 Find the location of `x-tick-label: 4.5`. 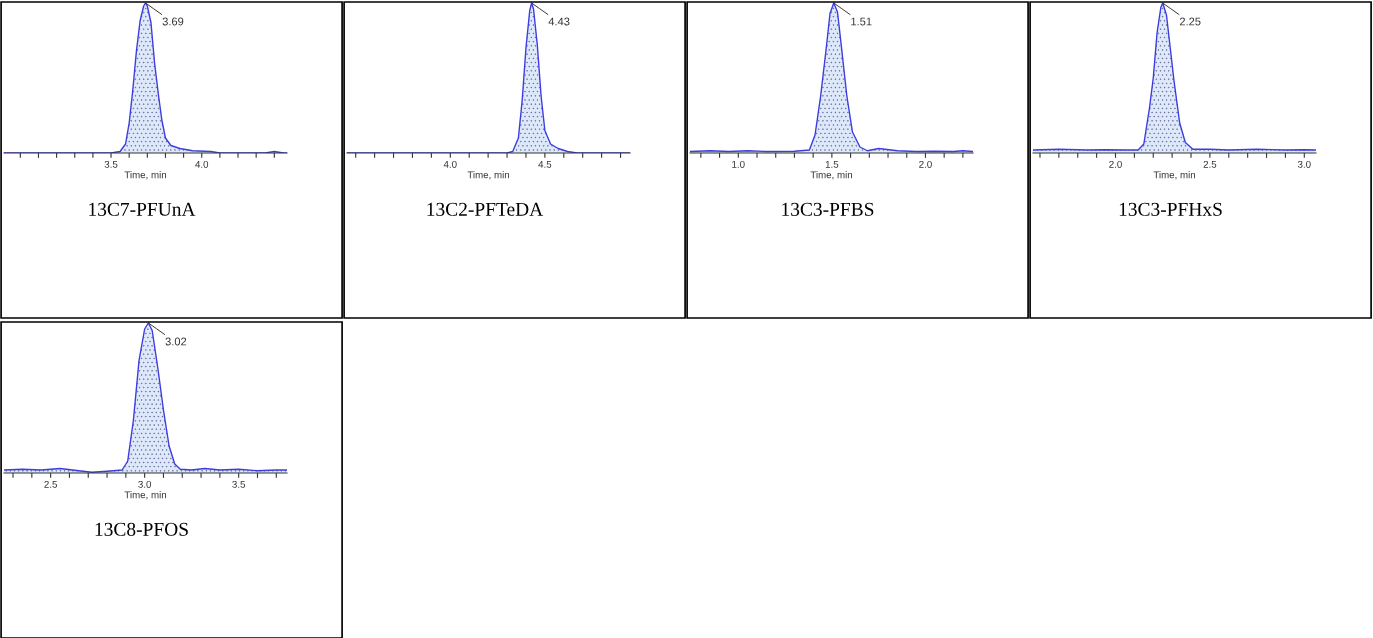

x-tick-label: 4.5 is located at coordinates (545, 164).